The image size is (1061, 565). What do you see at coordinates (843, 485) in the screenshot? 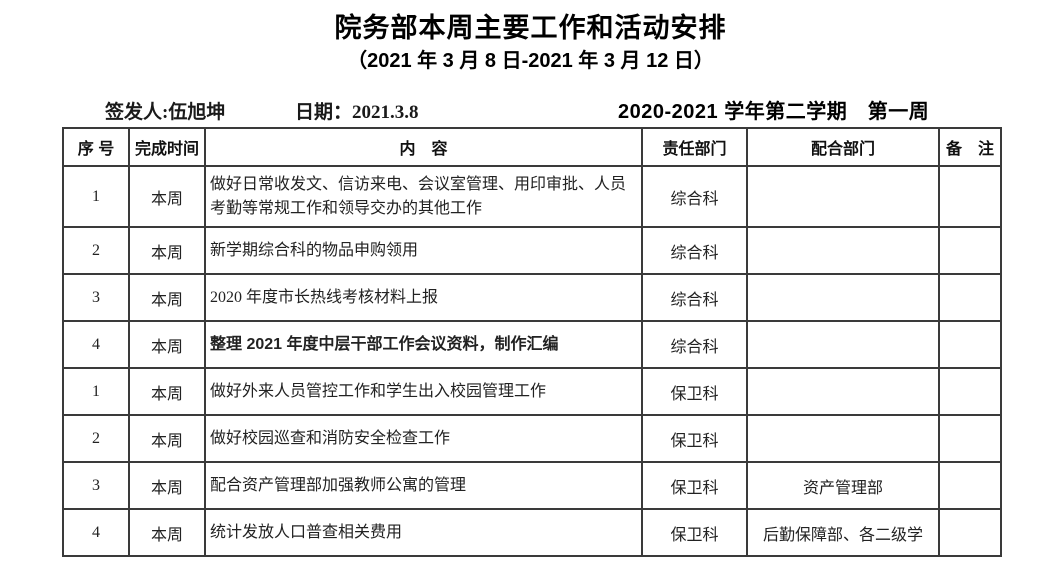
I see `cell-cooperating-dept: 资产管理部` at bounding box center [843, 485].